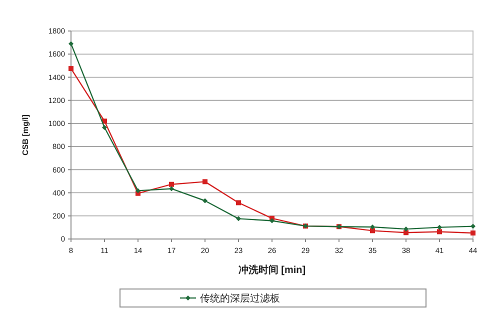  Describe the element at coordinates (272, 270) in the screenshot. I see `x-axis-title: 冲洗时间 [min]` at that location.